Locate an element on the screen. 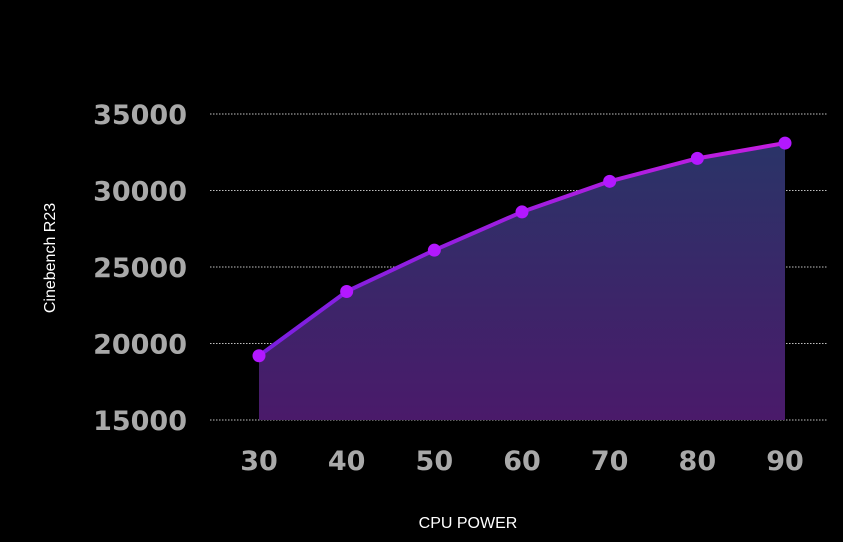 This screenshot has height=542, width=843. y-tick-label: 35000 is located at coordinates (140, 115).